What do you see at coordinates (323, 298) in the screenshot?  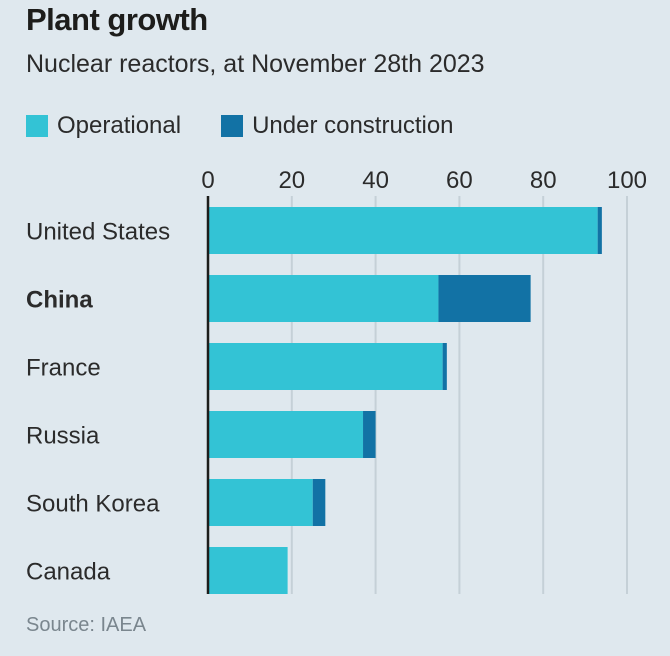 I see `bar-china-operational` at bounding box center [323, 298].